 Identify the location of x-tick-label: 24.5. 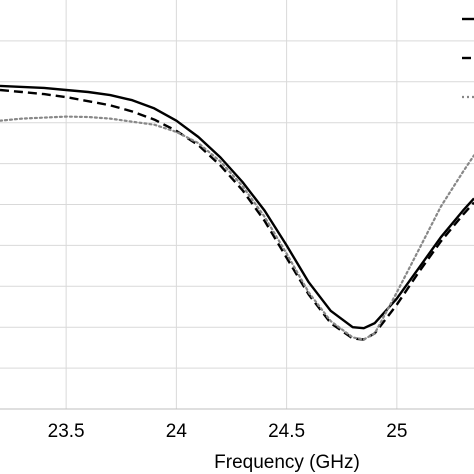
(286, 431).